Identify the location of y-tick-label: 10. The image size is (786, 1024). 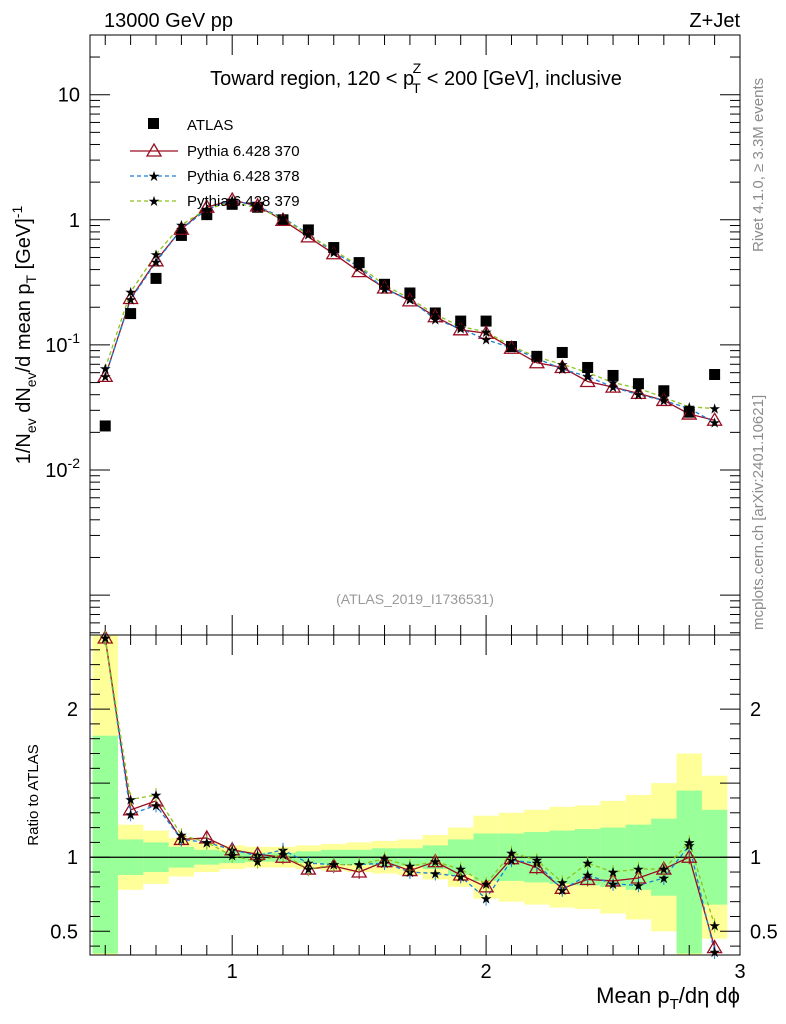
(69, 96).